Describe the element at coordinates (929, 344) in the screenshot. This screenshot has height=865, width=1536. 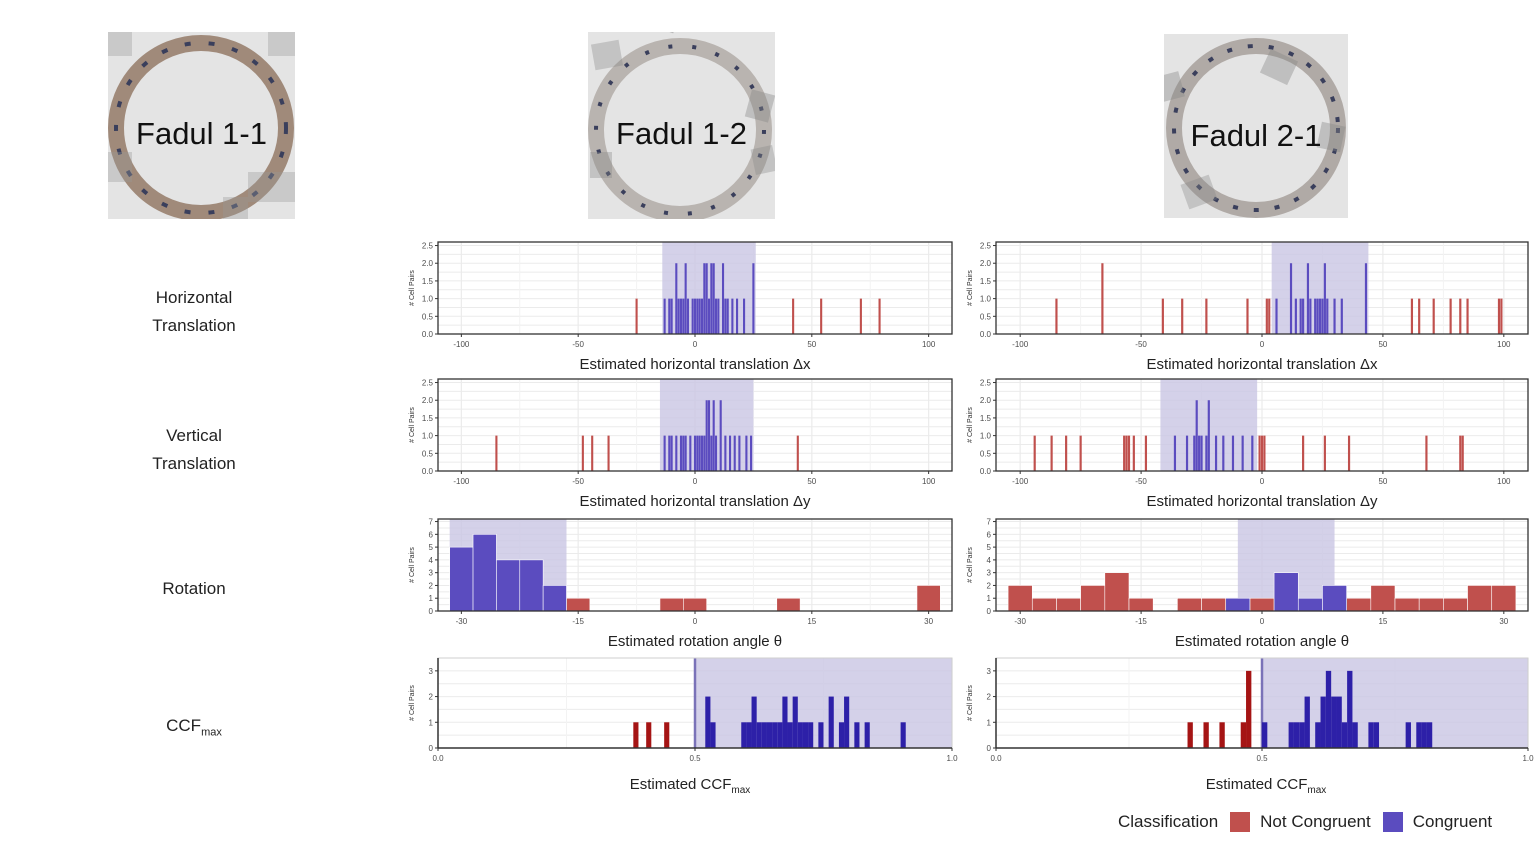
I see `x-tick-label: 100` at that location.